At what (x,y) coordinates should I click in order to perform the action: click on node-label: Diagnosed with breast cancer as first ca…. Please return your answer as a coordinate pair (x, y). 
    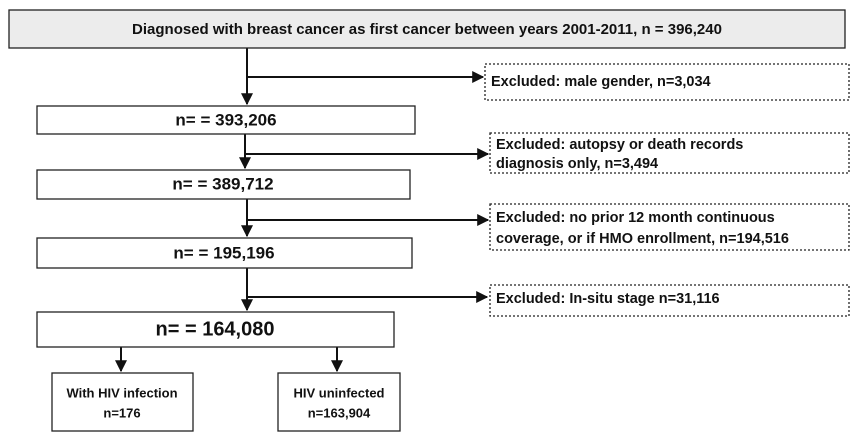
    Looking at the image, I should click on (427, 29).